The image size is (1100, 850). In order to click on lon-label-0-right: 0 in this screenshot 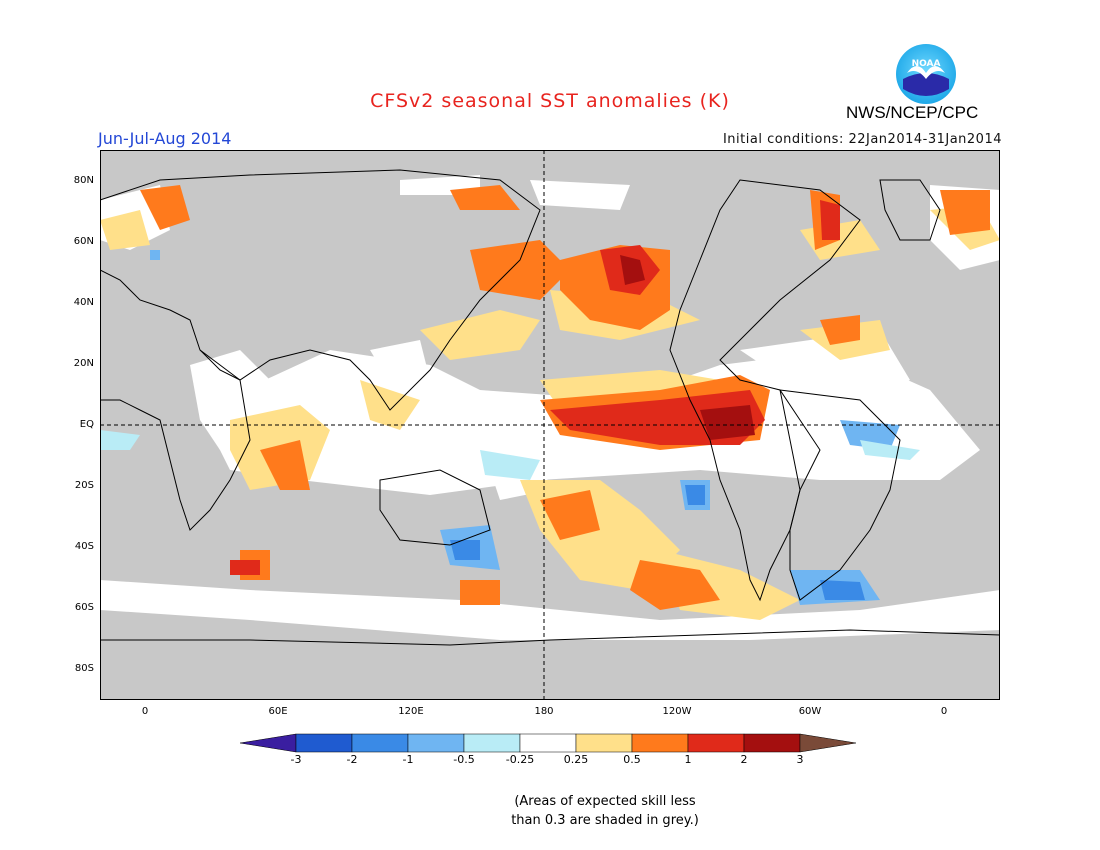, I will do `click(944, 711)`.